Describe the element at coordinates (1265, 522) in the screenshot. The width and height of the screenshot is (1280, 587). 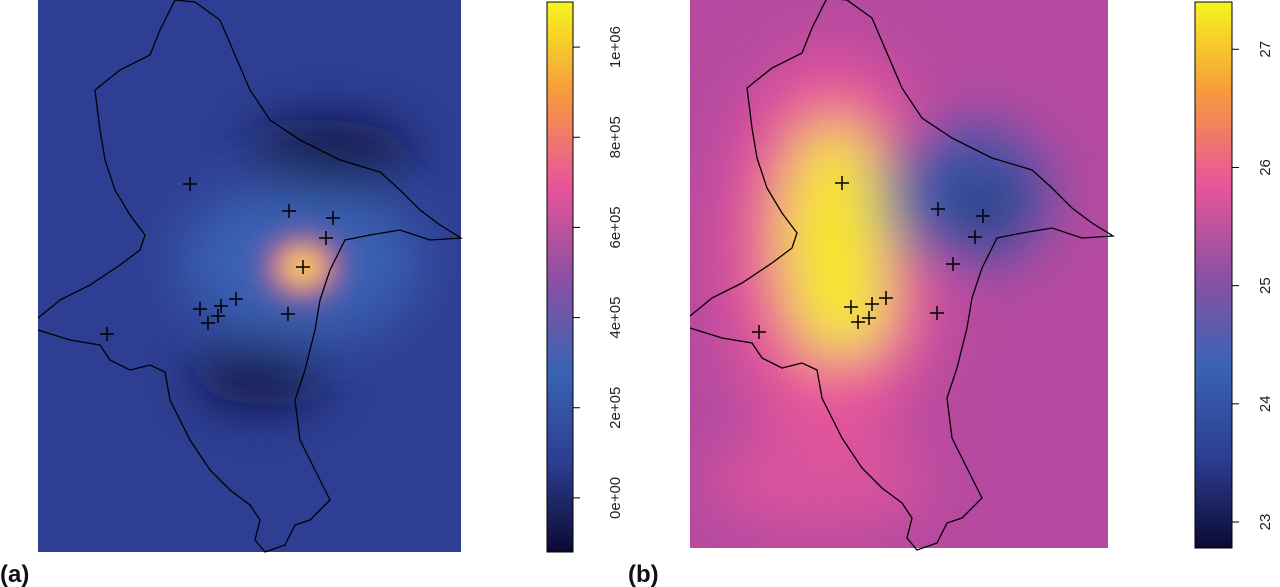
I see `tick-label: 23` at that location.